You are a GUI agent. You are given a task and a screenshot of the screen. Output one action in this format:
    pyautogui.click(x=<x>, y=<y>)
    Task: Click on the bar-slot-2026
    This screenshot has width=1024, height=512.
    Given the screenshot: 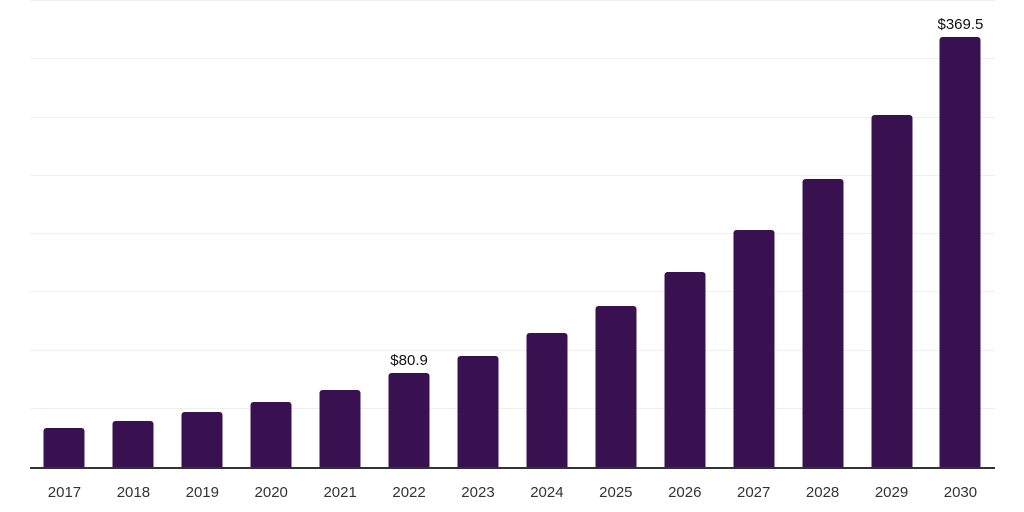 What is the action you would take?
    pyautogui.click(x=684, y=234)
    